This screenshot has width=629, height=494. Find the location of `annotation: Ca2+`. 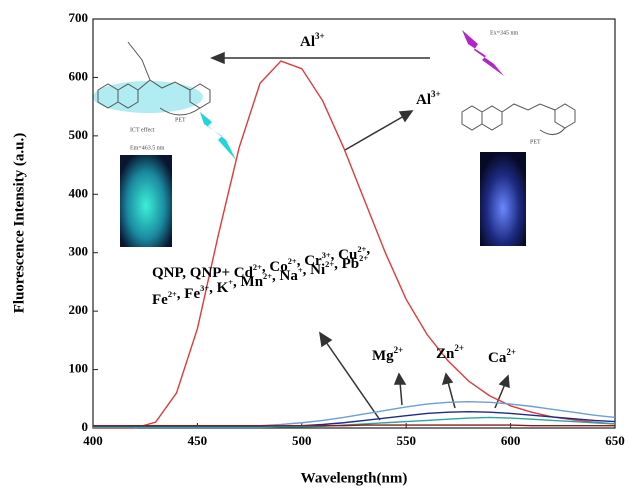

annotation: Ca2+ is located at coordinates (502, 356).